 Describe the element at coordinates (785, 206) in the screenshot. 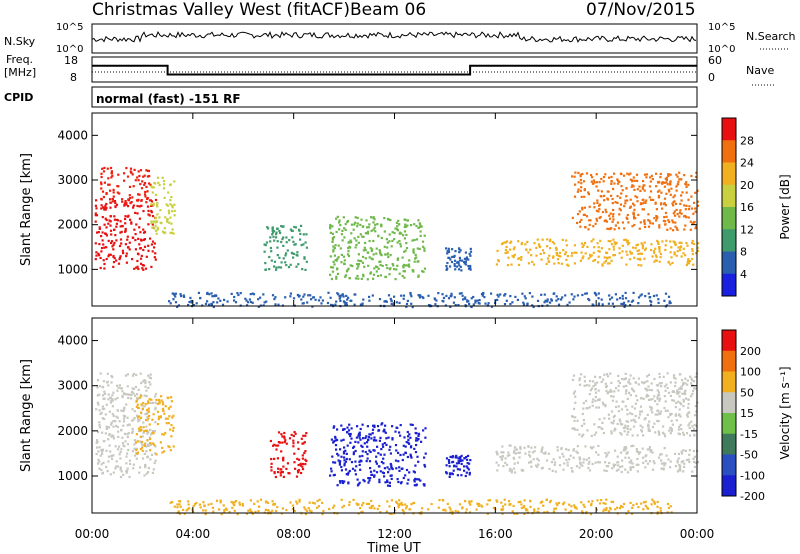

I see `power-colorbar-label: Power [dB]` at that location.